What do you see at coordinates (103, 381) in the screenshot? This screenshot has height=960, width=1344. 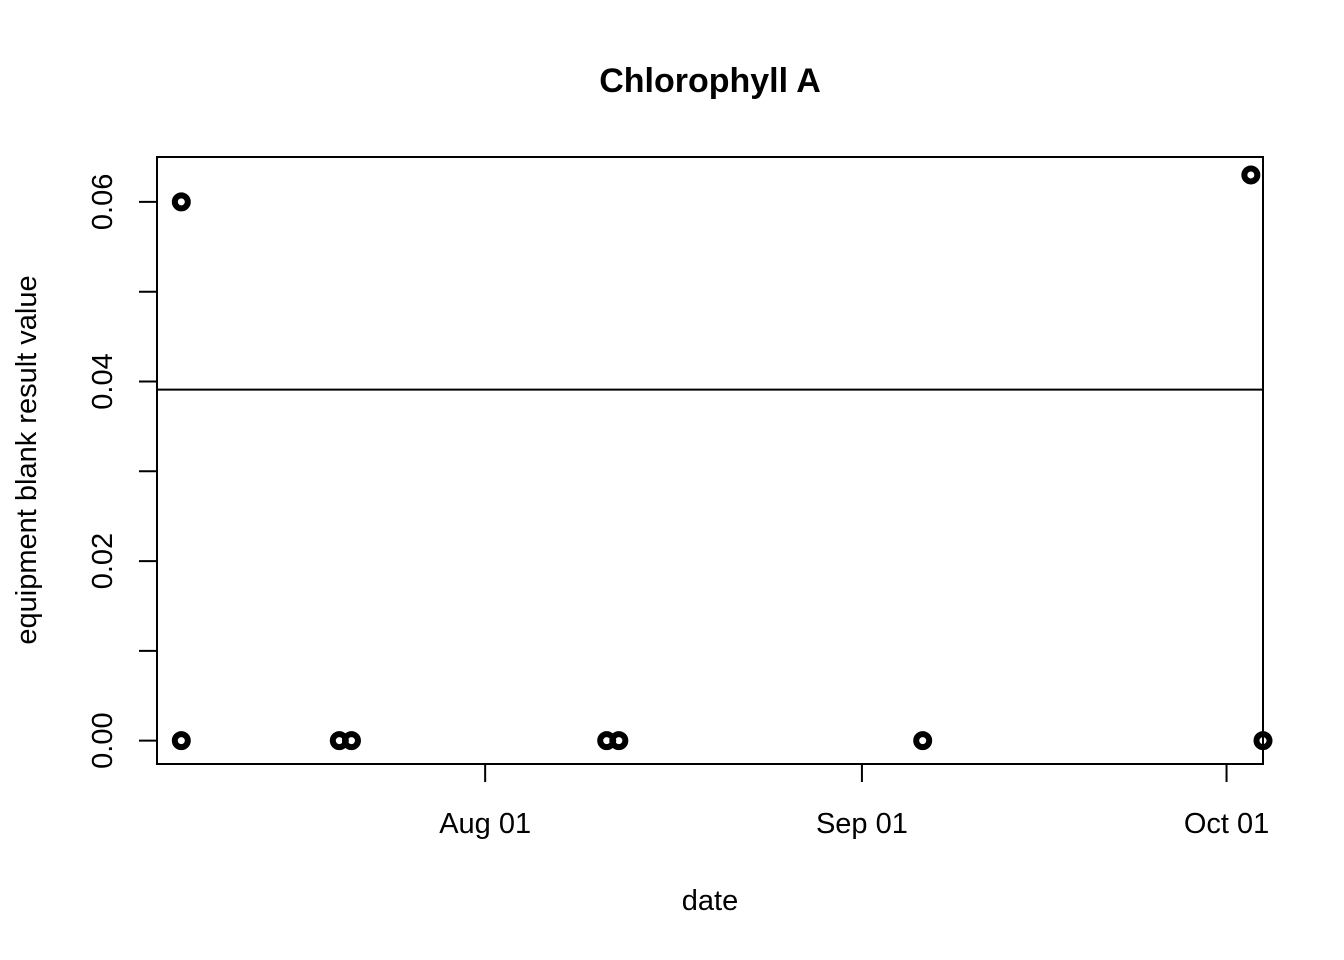 I see `y-tick-label: 0.04` at bounding box center [103, 381].